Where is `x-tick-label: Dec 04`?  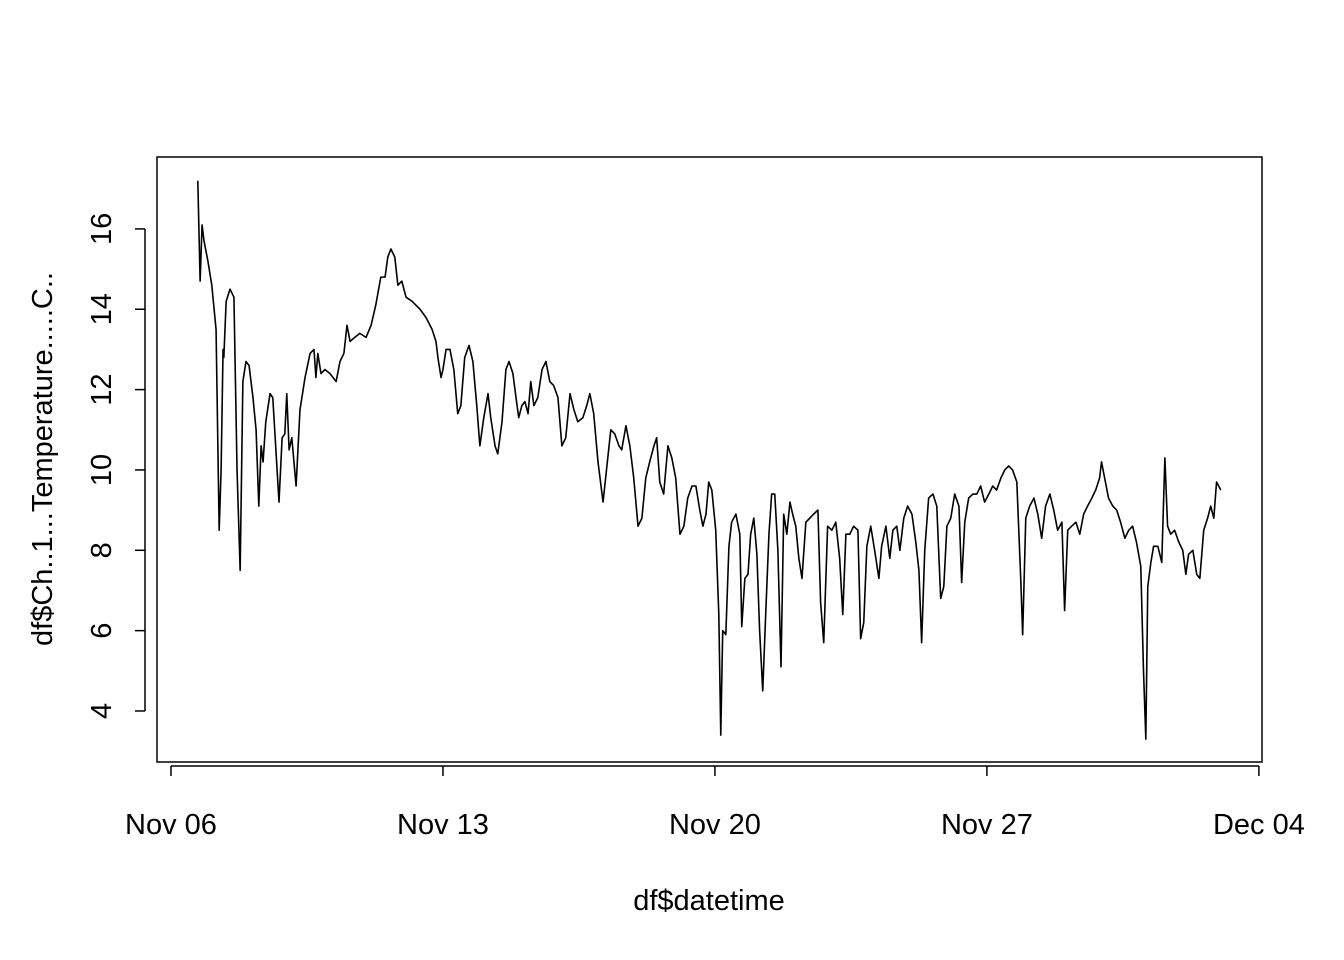
x-tick-label: Dec 04 is located at coordinates (1259, 825).